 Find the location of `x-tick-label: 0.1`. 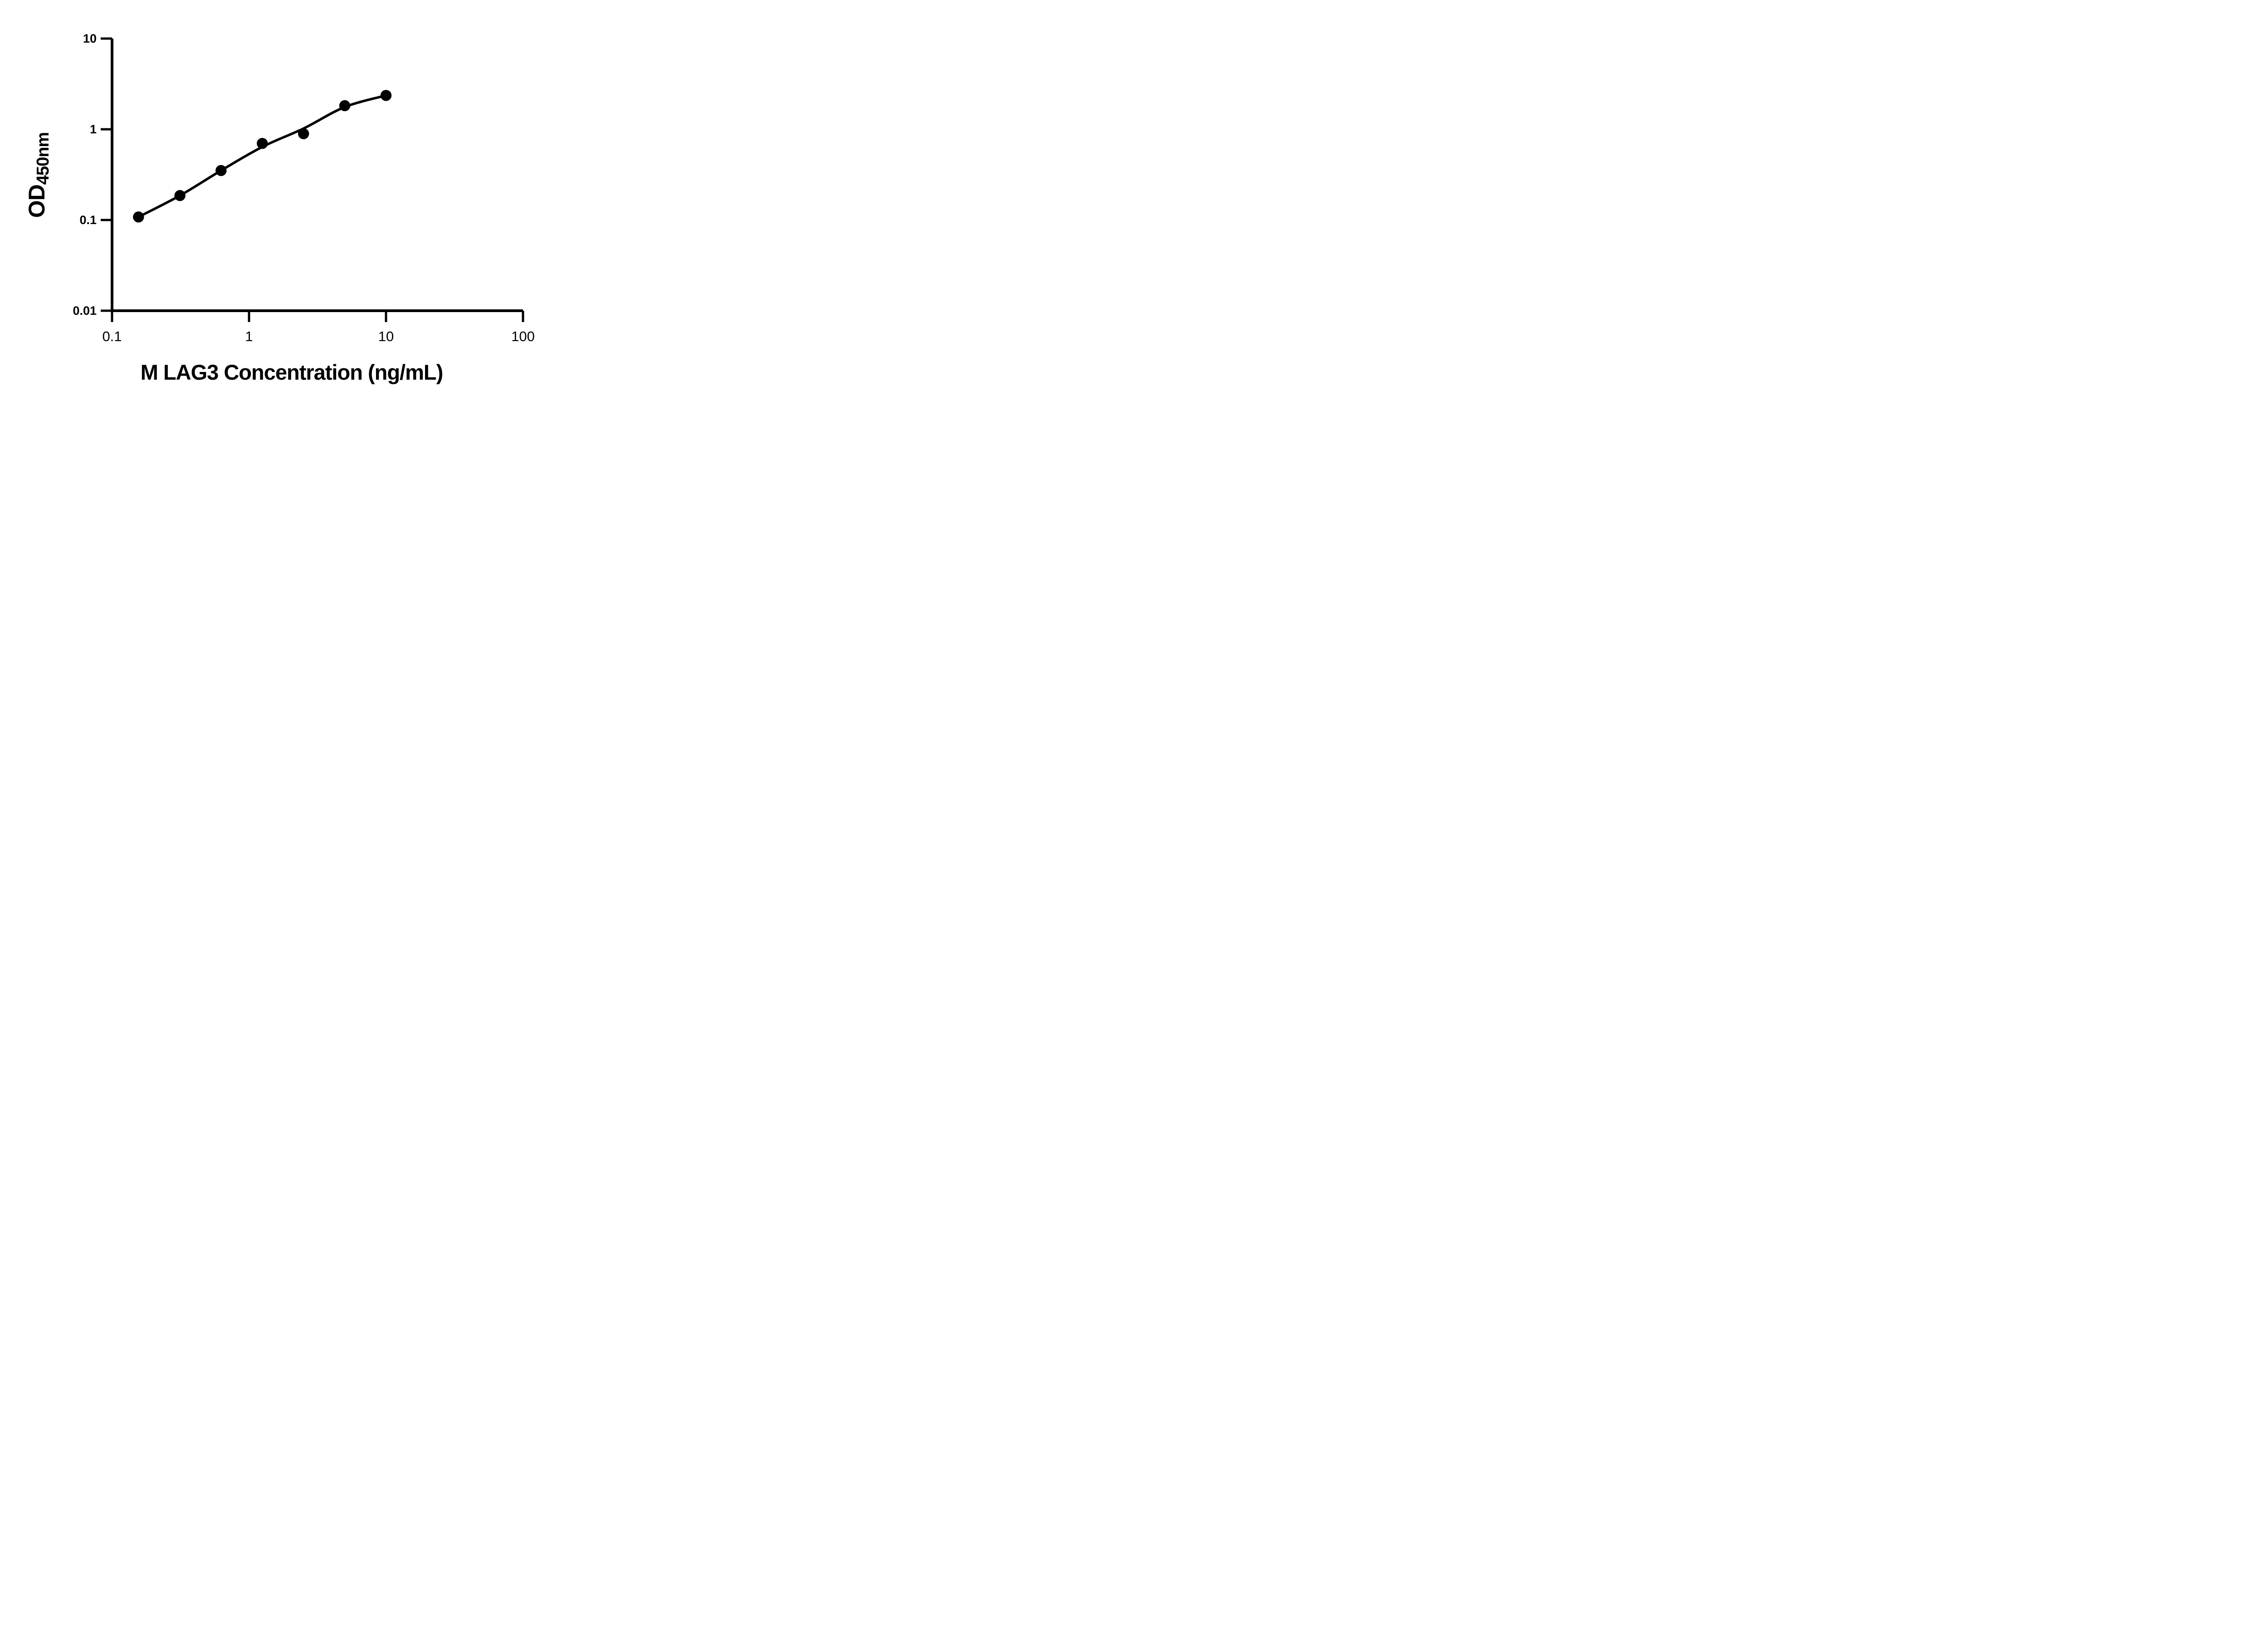

x-tick-label: 0.1 is located at coordinates (112, 336).